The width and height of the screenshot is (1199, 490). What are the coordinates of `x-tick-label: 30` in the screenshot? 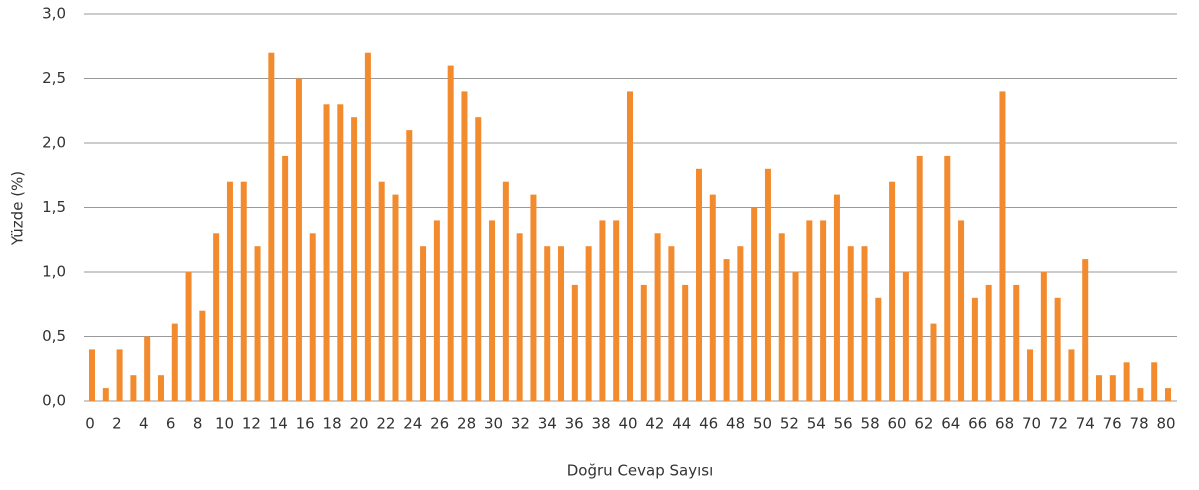 It's located at (493, 424).